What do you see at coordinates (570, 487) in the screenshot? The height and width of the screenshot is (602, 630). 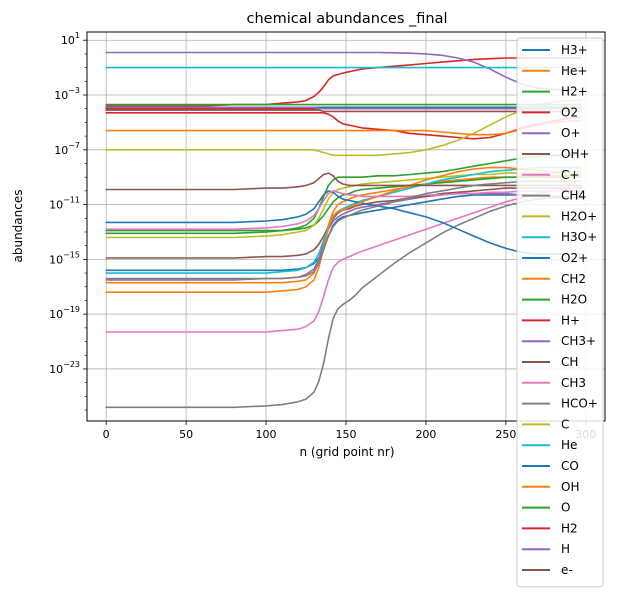 I see `legend-label: OH` at bounding box center [570, 487].